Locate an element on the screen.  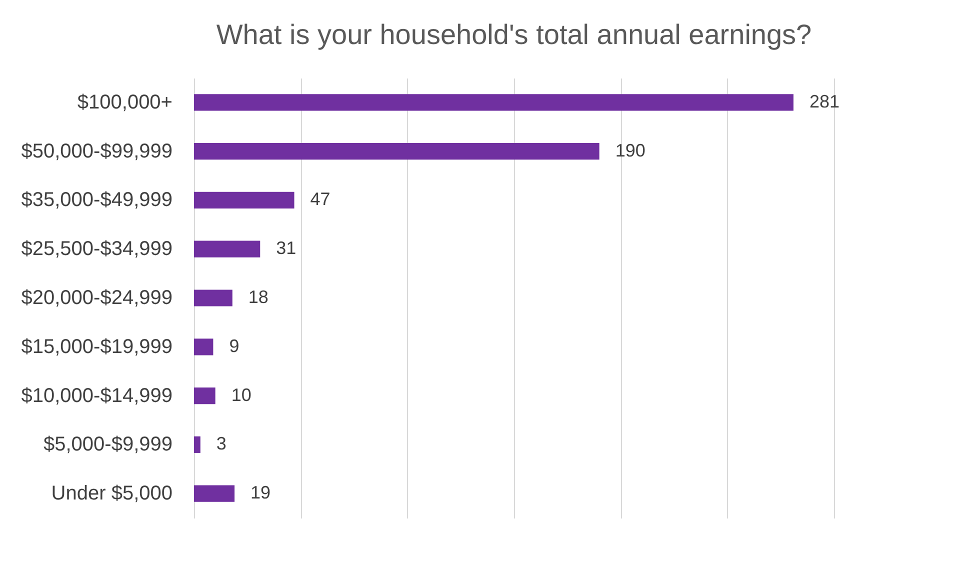
y-tick-label: $10,000-$14,999 is located at coordinates (96, 395).